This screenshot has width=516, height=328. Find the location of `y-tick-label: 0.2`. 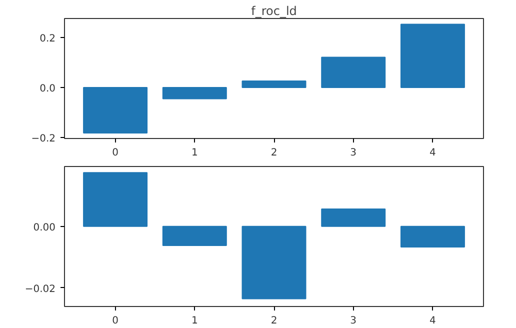

y-tick-label: 0.2 is located at coordinates (48, 39).